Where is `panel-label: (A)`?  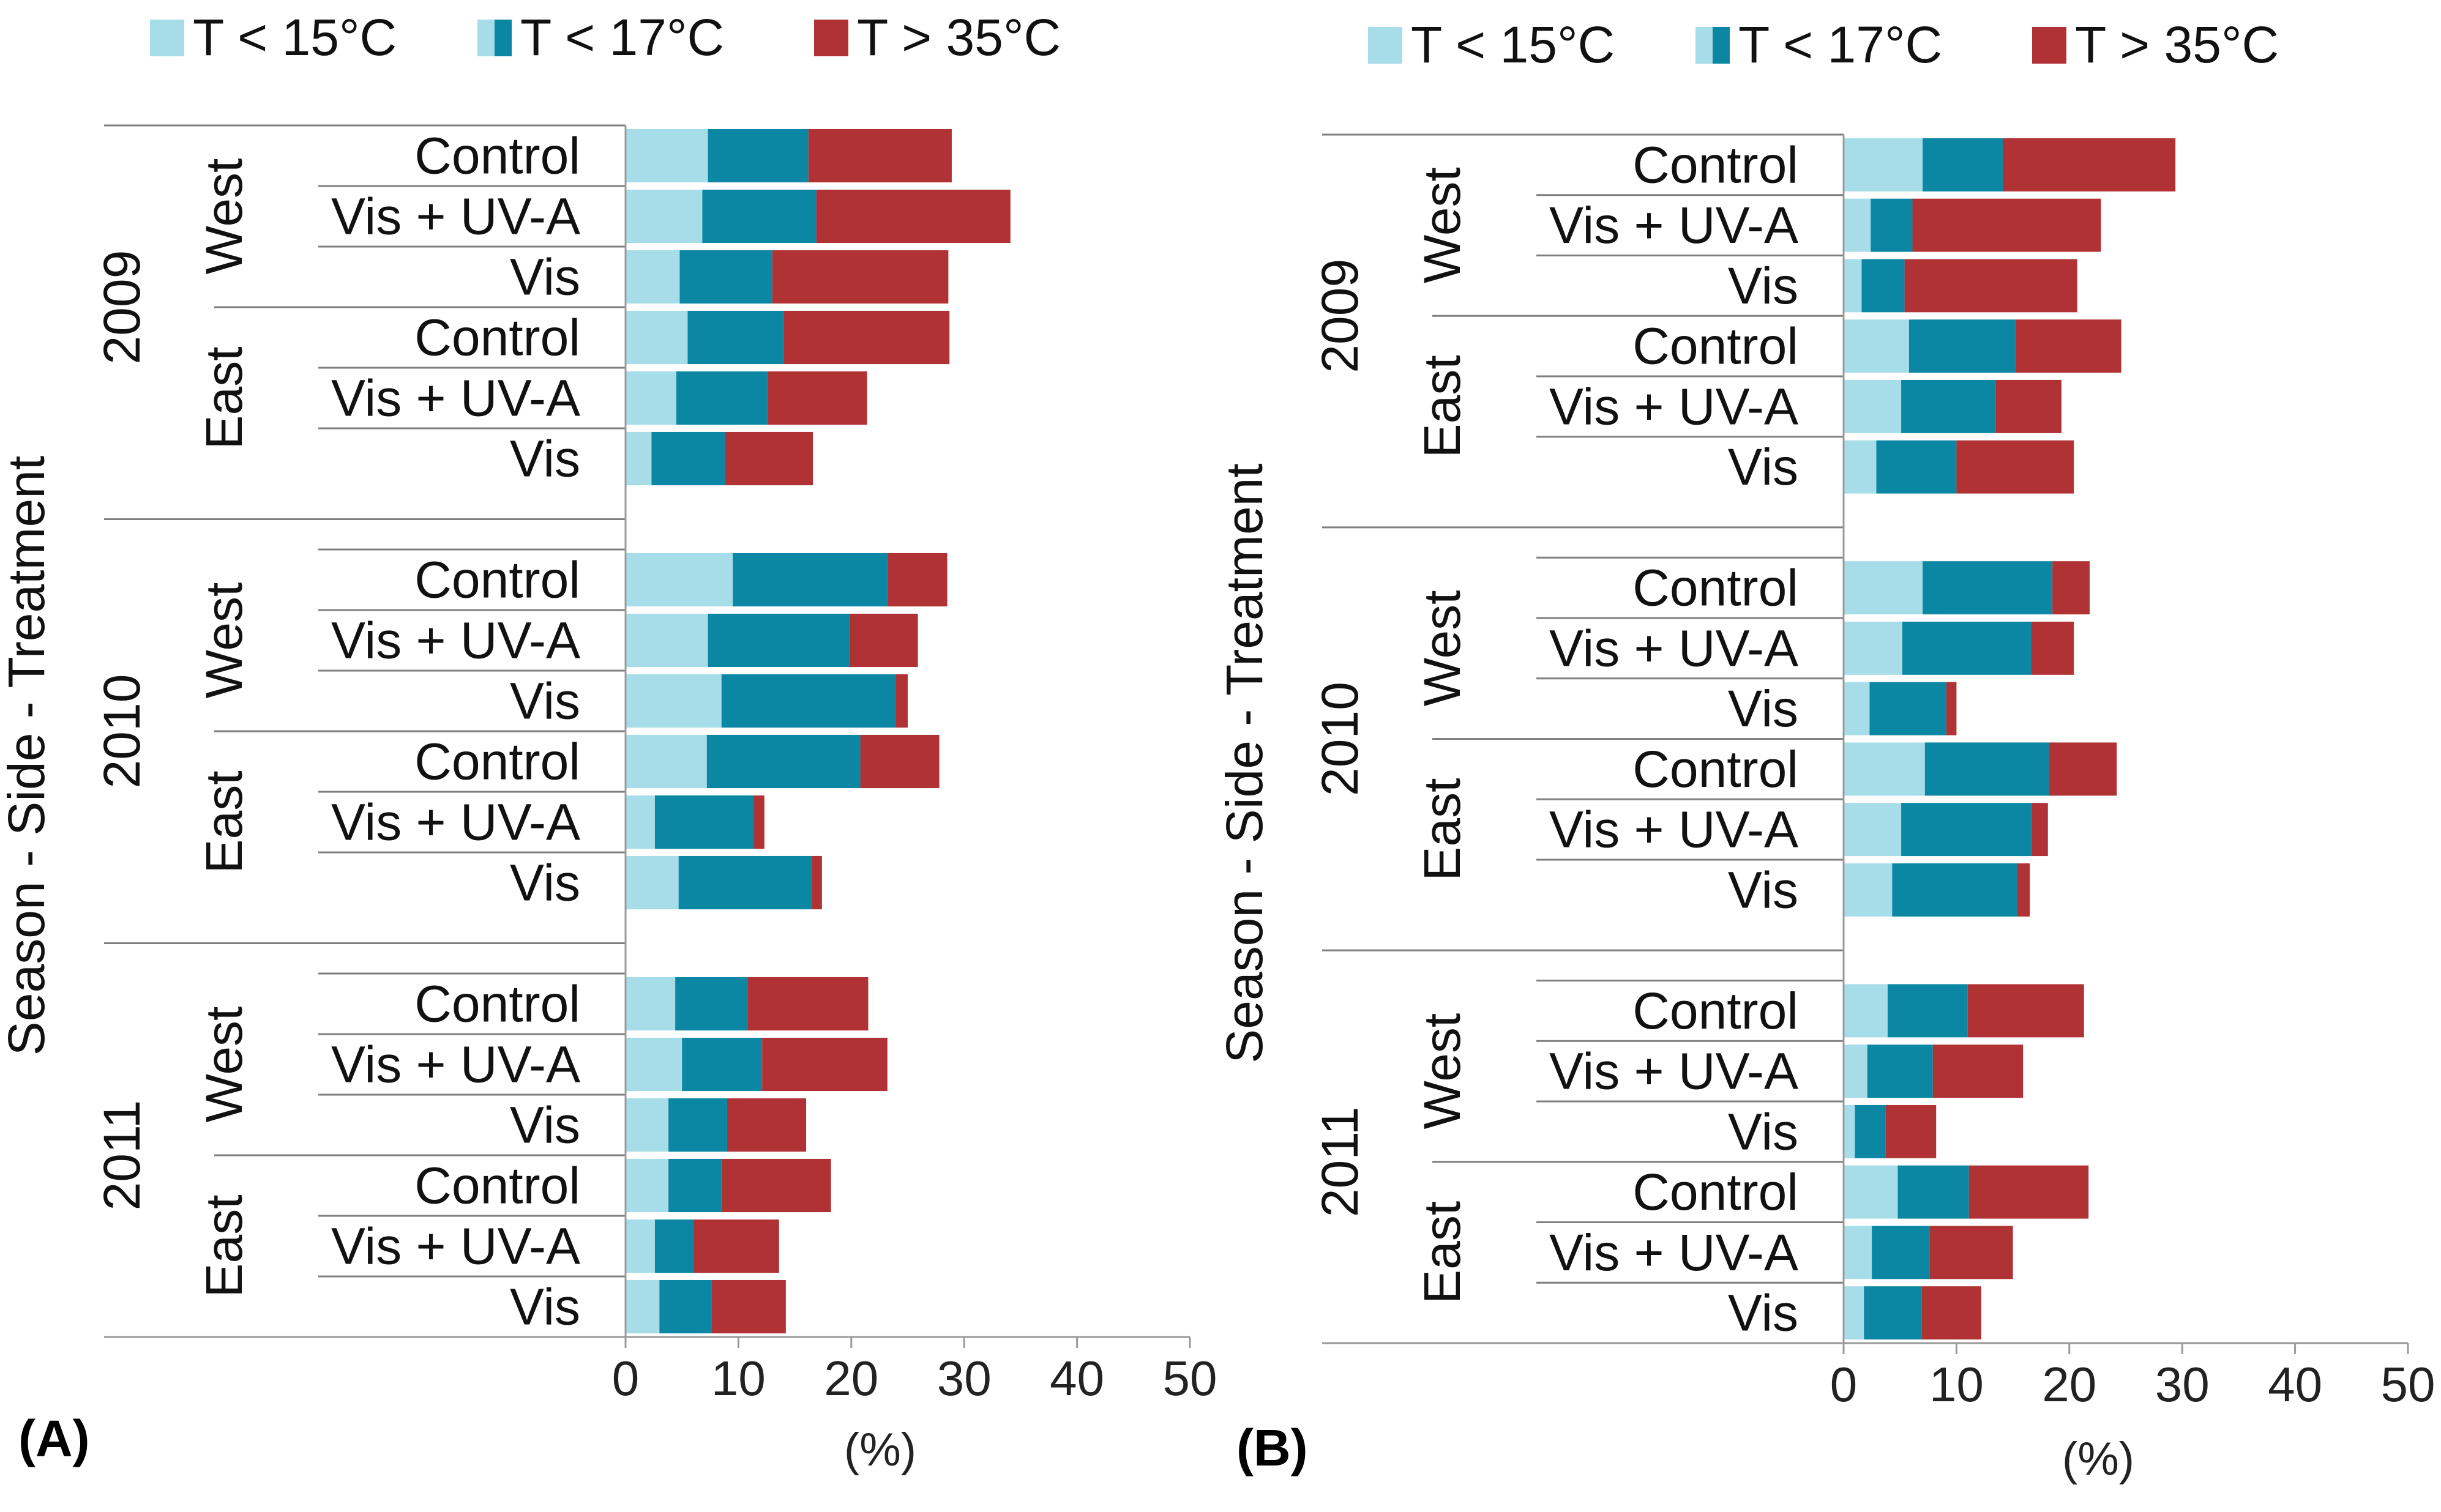
panel-label: (A) is located at coordinates (54, 1438).